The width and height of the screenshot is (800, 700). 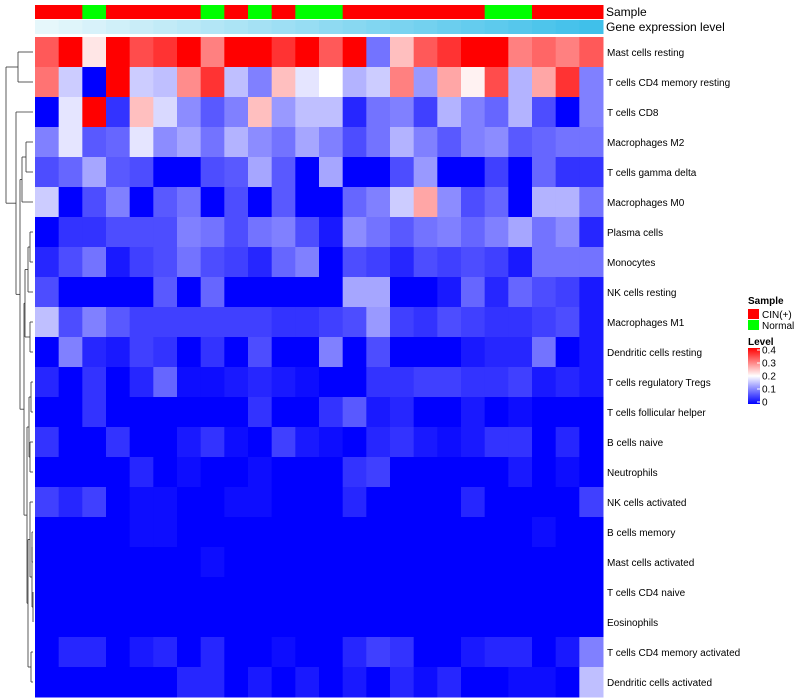 I want to click on row-label: T cells CD4 memory activated, so click(x=673, y=653).